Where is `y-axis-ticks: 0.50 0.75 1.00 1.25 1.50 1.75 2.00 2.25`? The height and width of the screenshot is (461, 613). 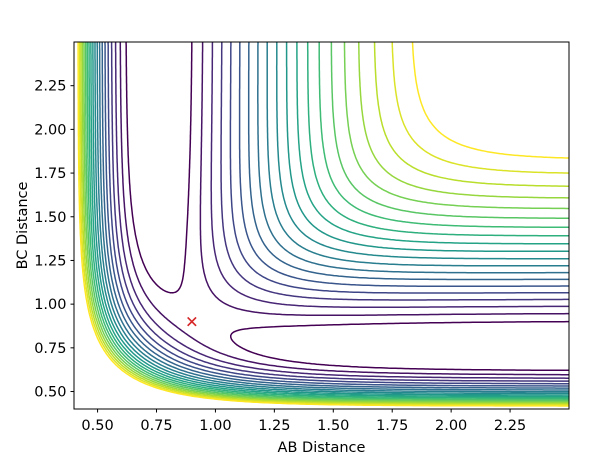
y-axis-ticks: 0.50 0.75 1.00 1.25 1.50 1.75 2.00 2.25 is located at coordinates (54, 240).